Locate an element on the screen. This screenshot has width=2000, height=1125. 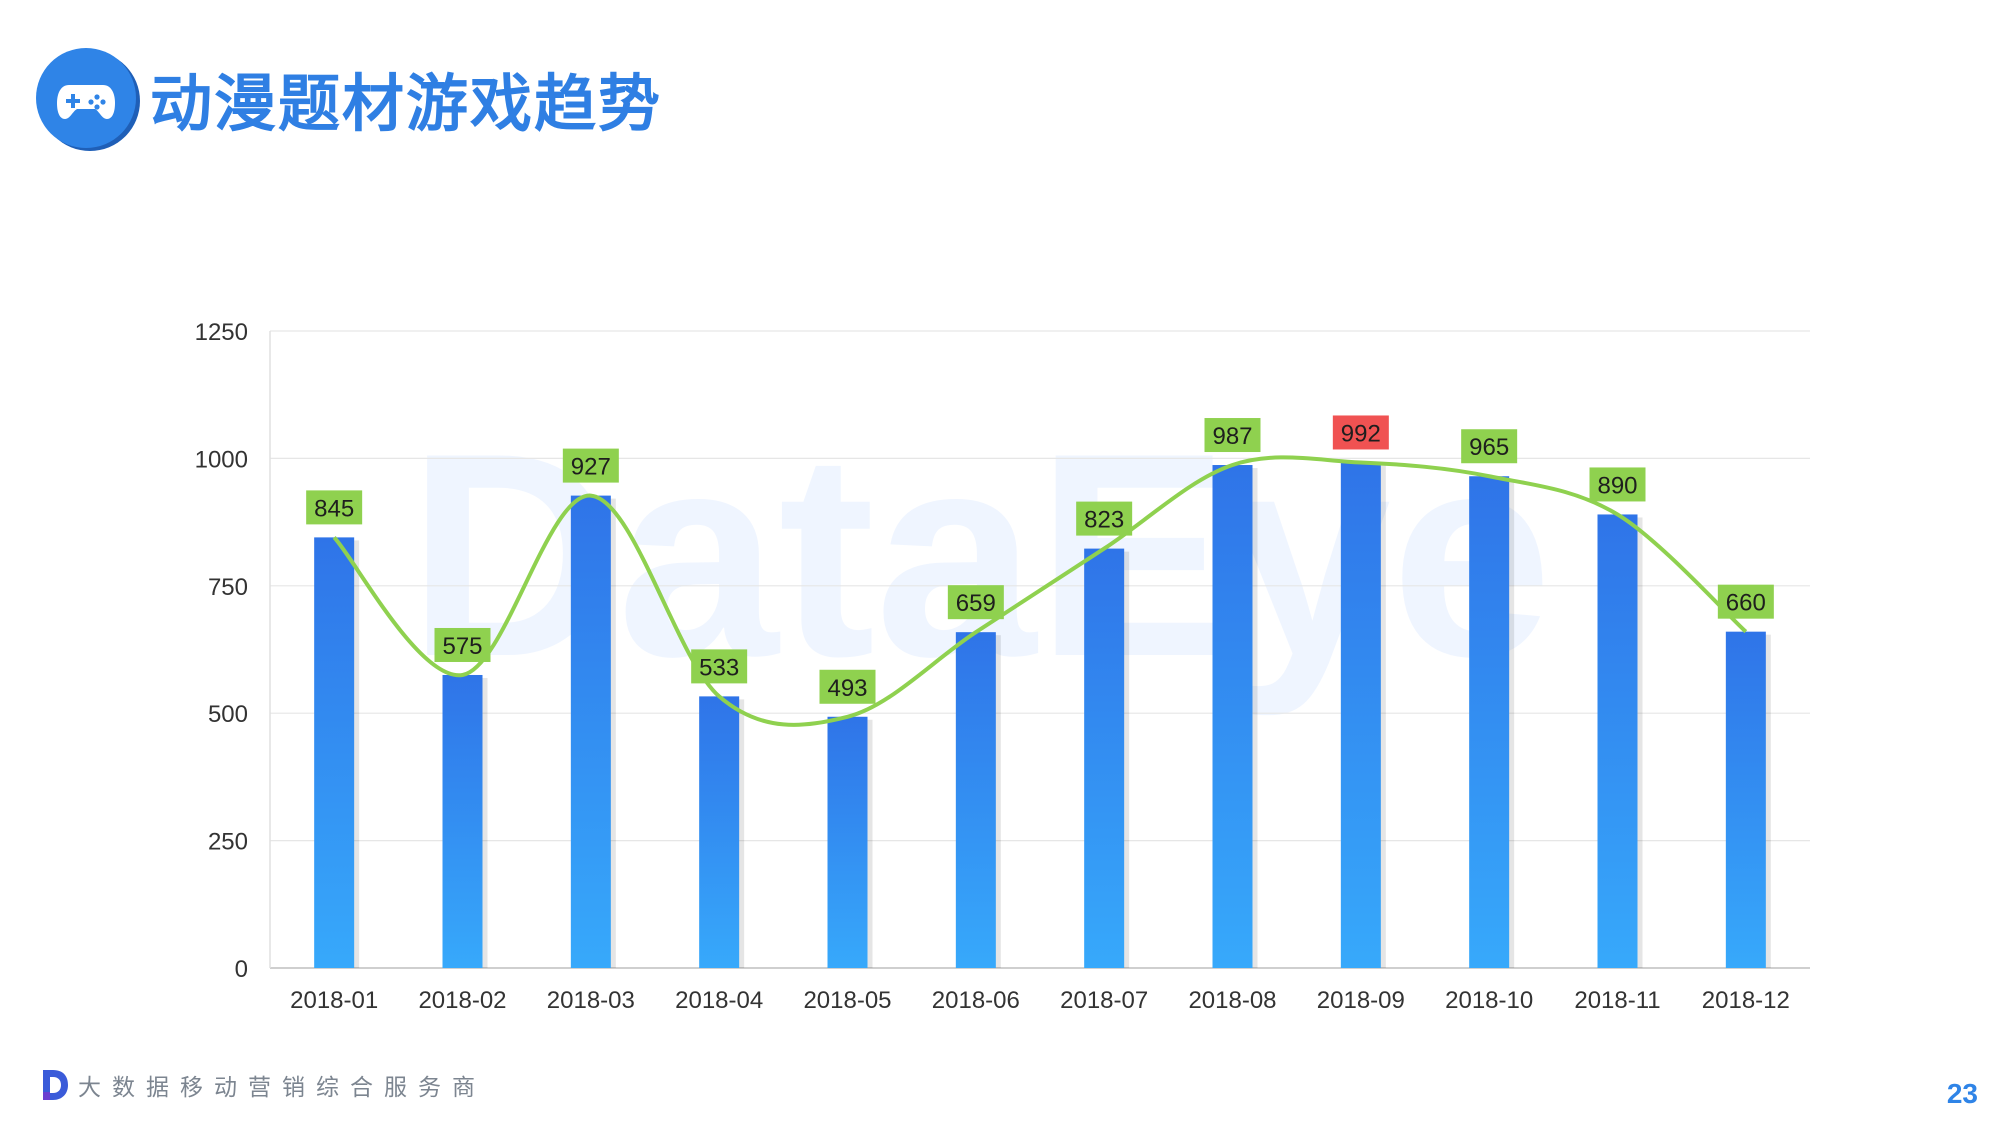
y-tick-label: 1250 is located at coordinates (221, 332).